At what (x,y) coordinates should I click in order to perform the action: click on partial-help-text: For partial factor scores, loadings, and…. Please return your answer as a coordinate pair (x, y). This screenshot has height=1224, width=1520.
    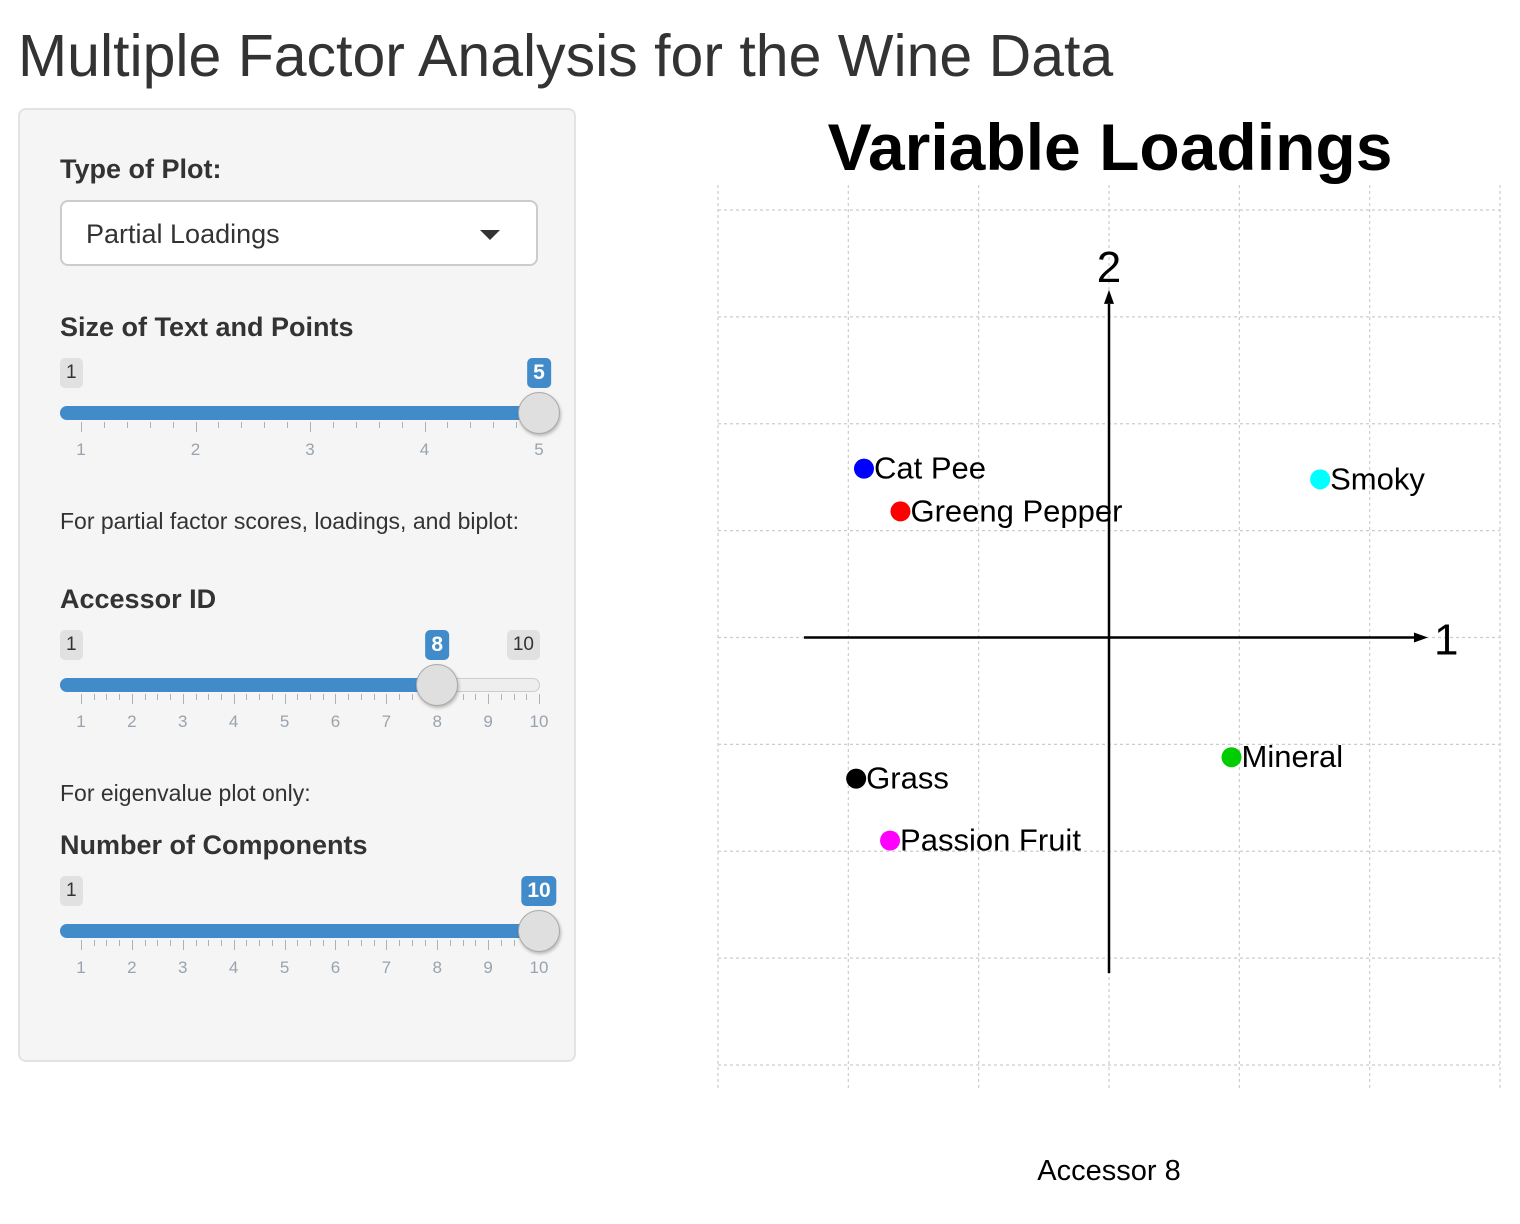
    Looking at the image, I should click on (289, 521).